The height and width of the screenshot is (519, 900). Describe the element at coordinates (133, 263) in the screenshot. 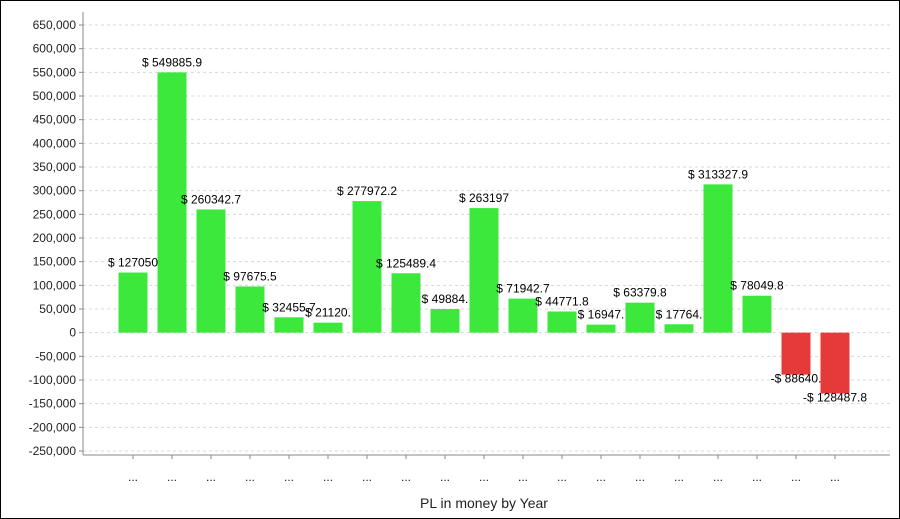

I see `data-label: $ 127050` at that location.